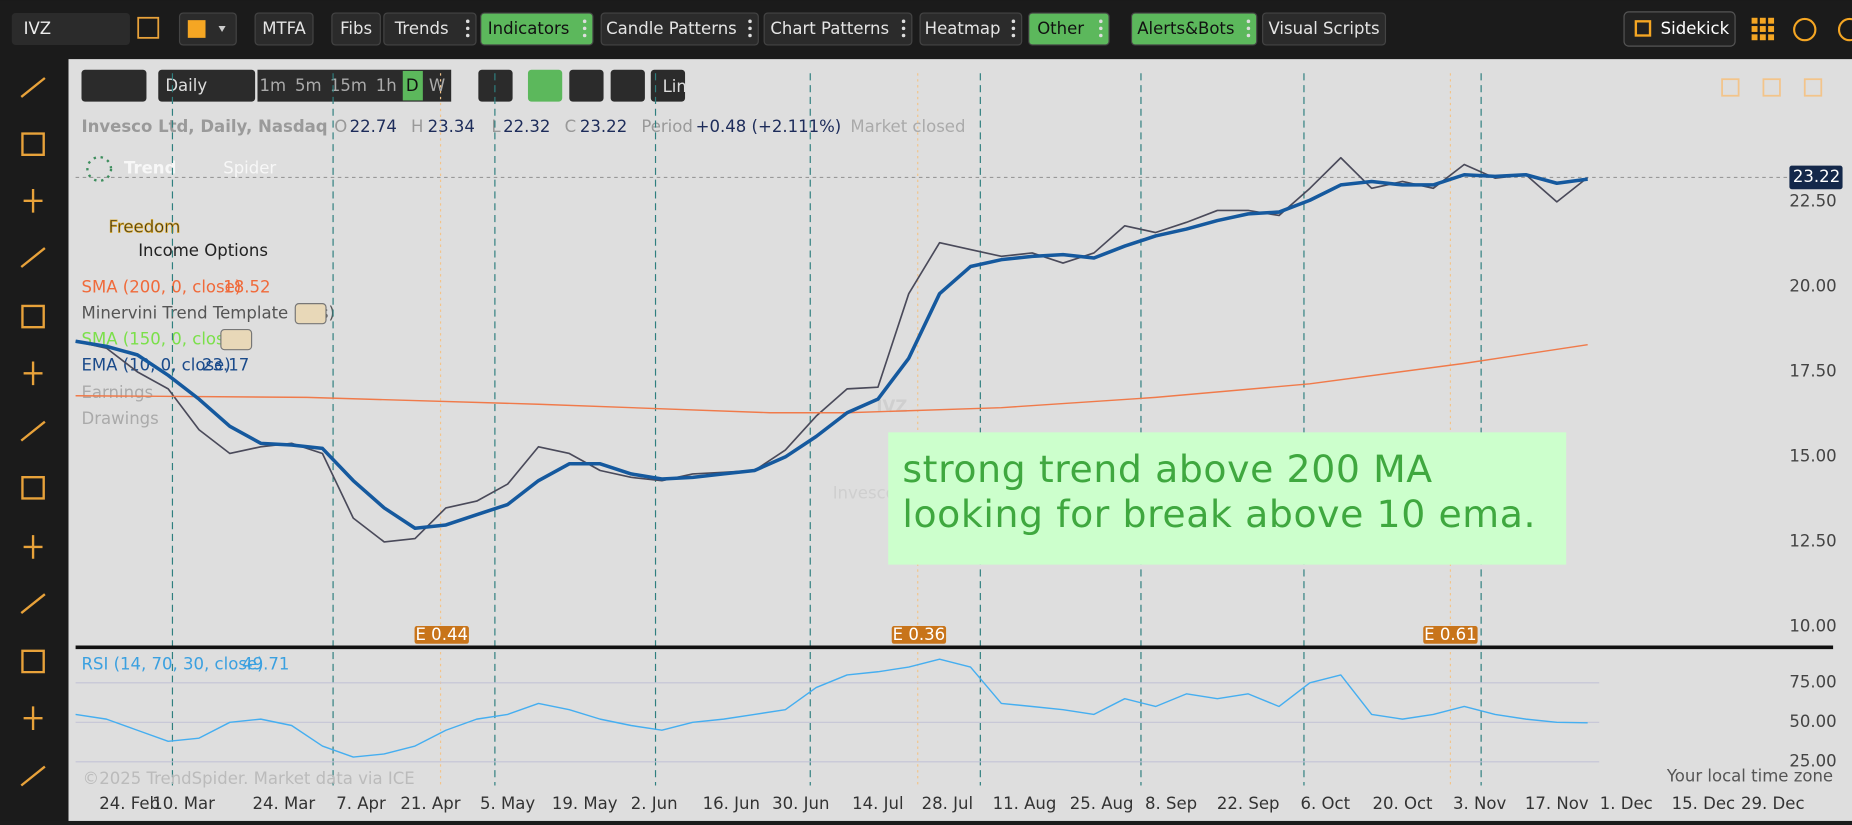 This screenshot has width=1852, height=825. What do you see at coordinates (963, 28) in the screenshot?
I see `toolbar-button-label: Heatmap` at bounding box center [963, 28].